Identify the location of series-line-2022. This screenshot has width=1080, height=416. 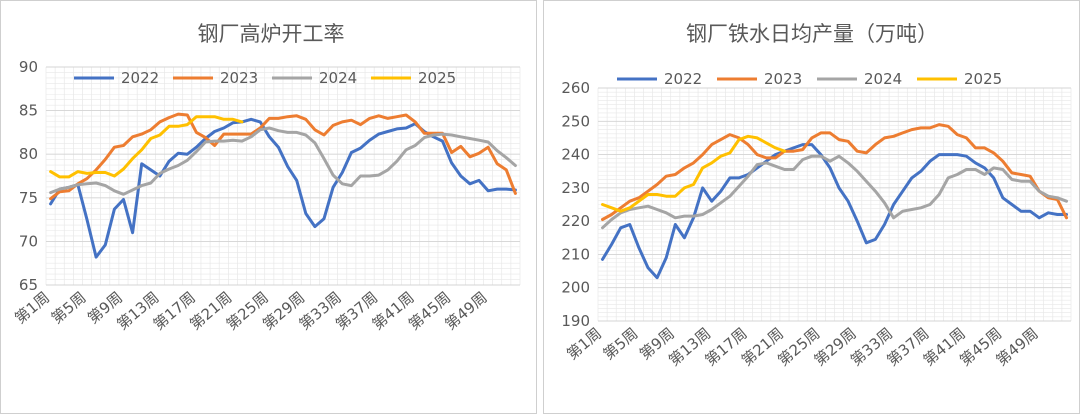
(283, 188).